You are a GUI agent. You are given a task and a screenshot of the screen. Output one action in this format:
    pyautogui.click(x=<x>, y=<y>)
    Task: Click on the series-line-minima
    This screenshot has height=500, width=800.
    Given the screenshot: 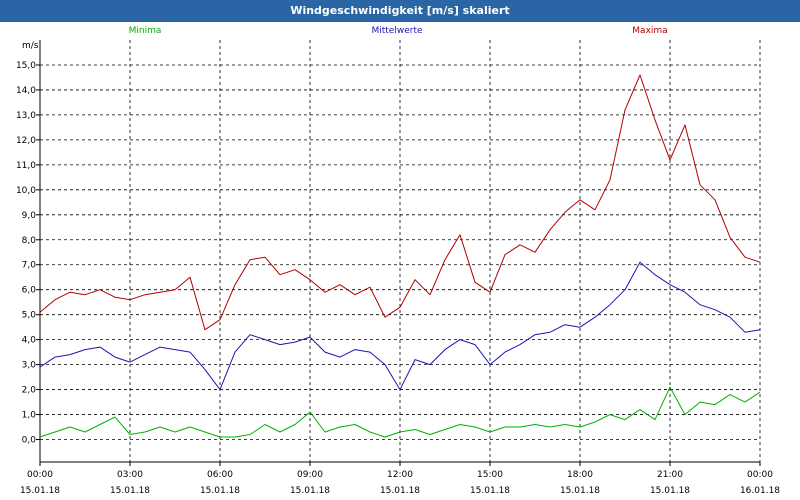 What is the action you would take?
    pyautogui.click(x=400, y=412)
    